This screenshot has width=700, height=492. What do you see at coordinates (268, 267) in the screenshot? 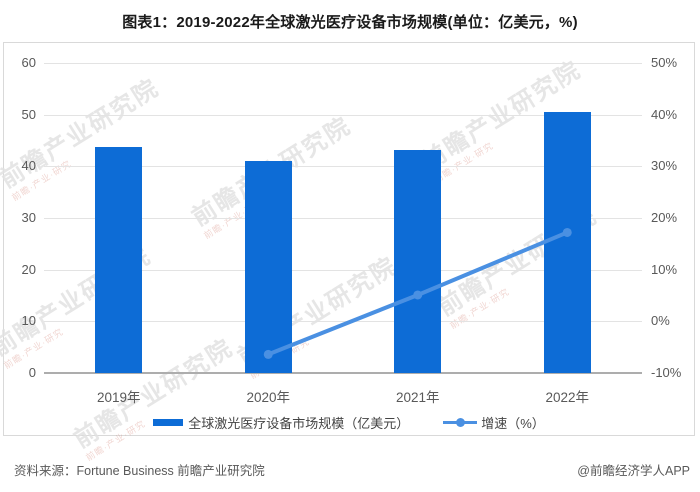
I see `bar-2020年` at bounding box center [268, 267].